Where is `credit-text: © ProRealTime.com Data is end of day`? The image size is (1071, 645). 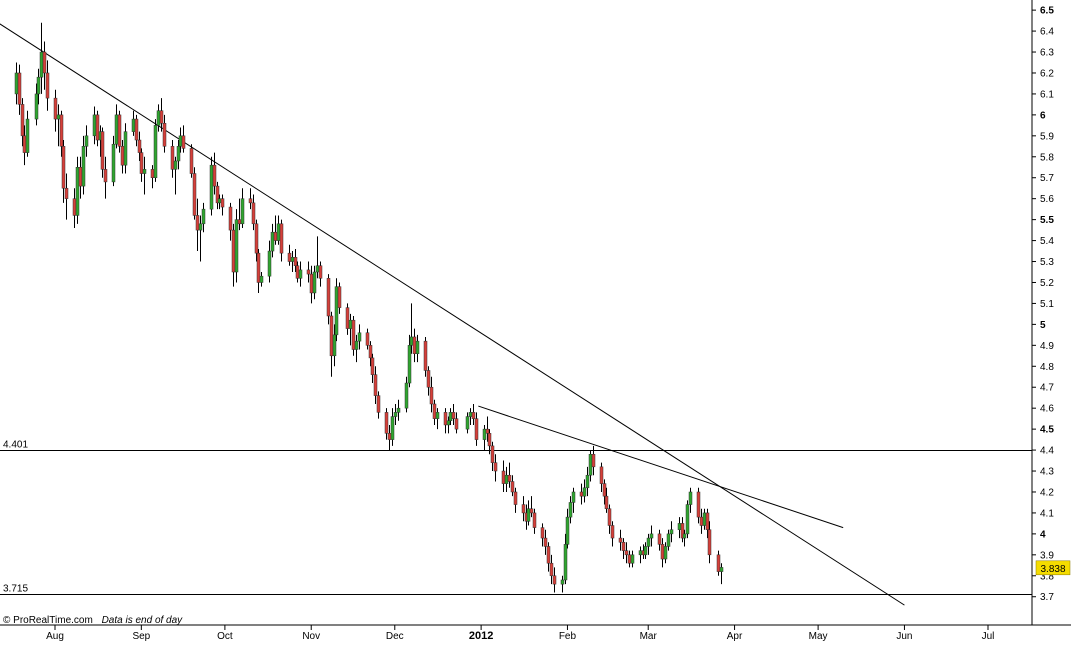 credit-text: © ProRealTime.com Data is end of day is located at coordinates (93, 620).